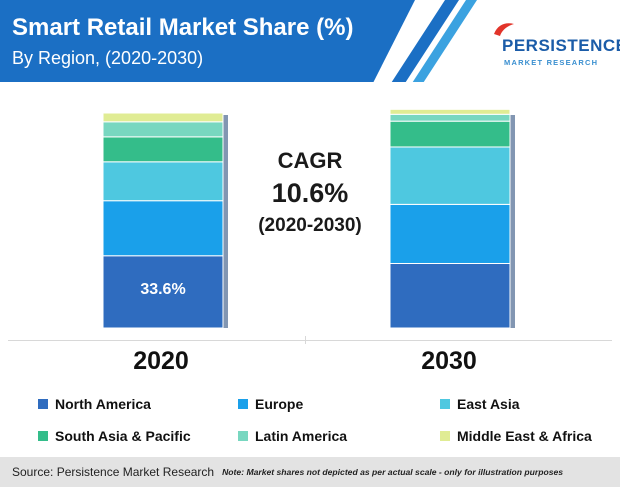 This screenshot has width=620, height=487. I want to click on persistence-logo: PERSISTENCE MARKET RESEARCH, so click(556, 50).